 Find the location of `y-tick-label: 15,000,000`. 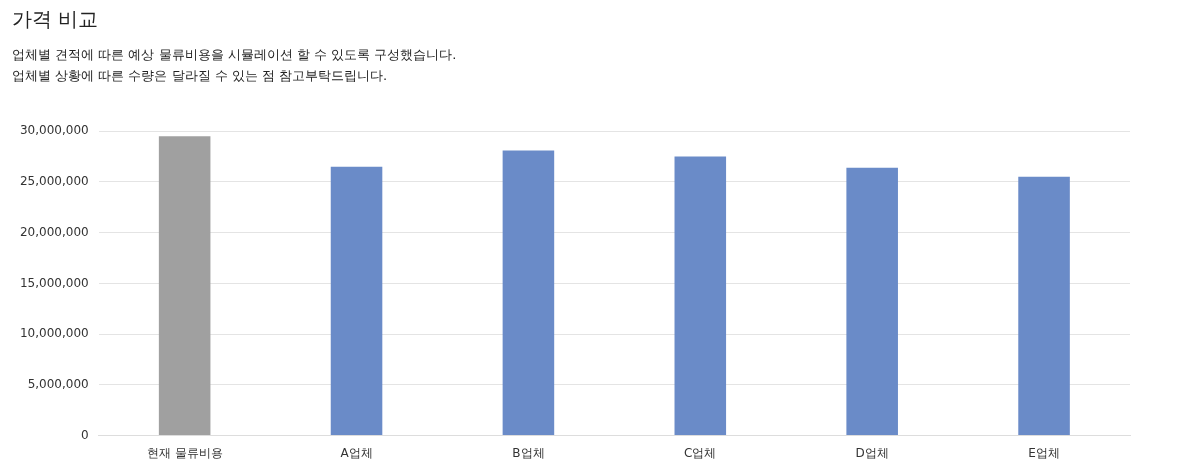

y-tick-label: 15,000,000 is located at coordinates (54, 282).